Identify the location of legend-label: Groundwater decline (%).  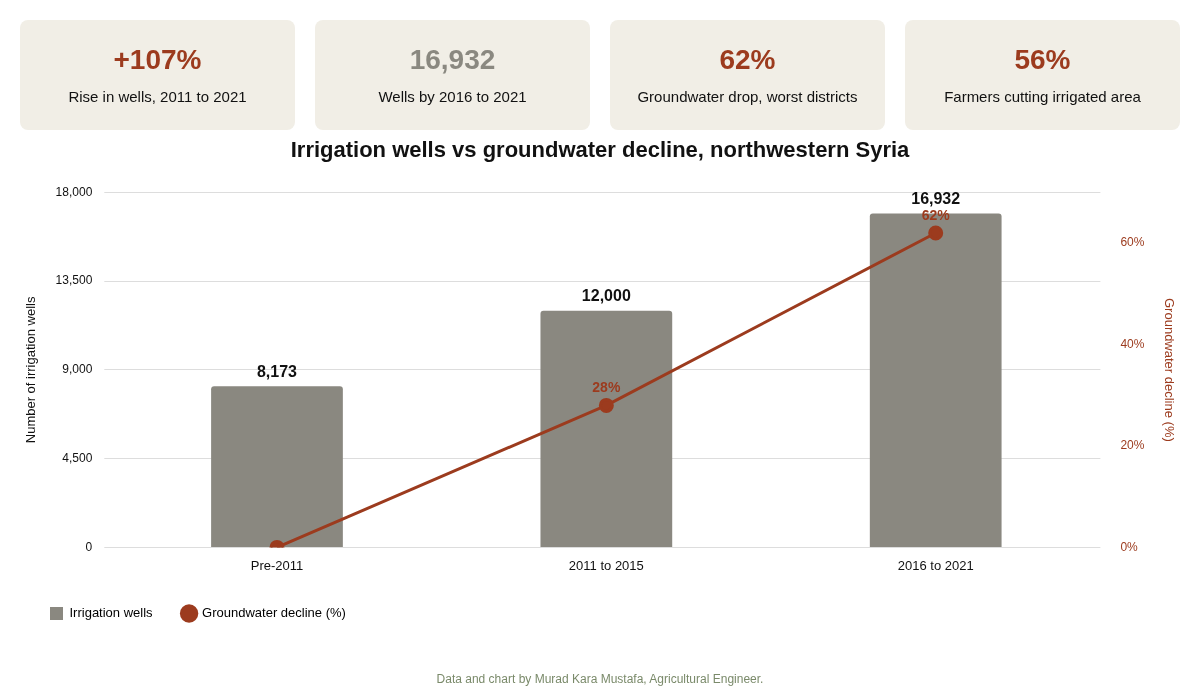
(274, 613).